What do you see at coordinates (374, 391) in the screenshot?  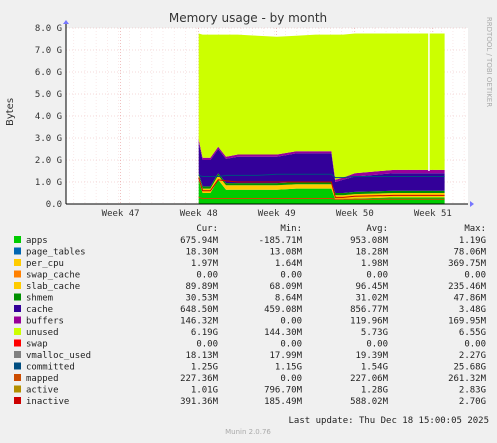 I see `legend-avg-value: 1.28G` at bounding box center [374, 391].